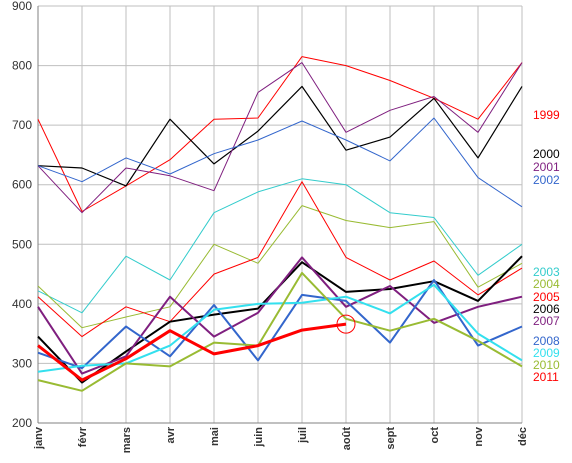 The image size is (572, 463). What do you see at coordinates (546, 341) in the screenshot?
I see `legend-label-2008: 2008` at bounding box center [546, 341].